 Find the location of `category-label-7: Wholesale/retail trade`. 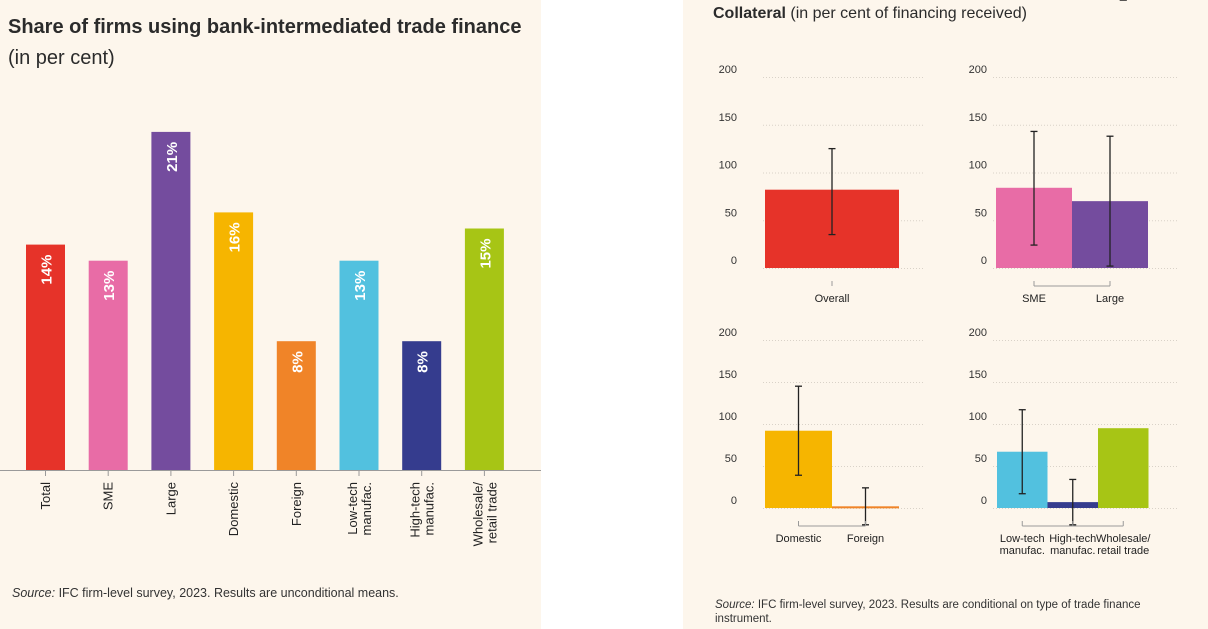

category-label-7: Wholesale/retail trade is located at coordinates (484, 514).